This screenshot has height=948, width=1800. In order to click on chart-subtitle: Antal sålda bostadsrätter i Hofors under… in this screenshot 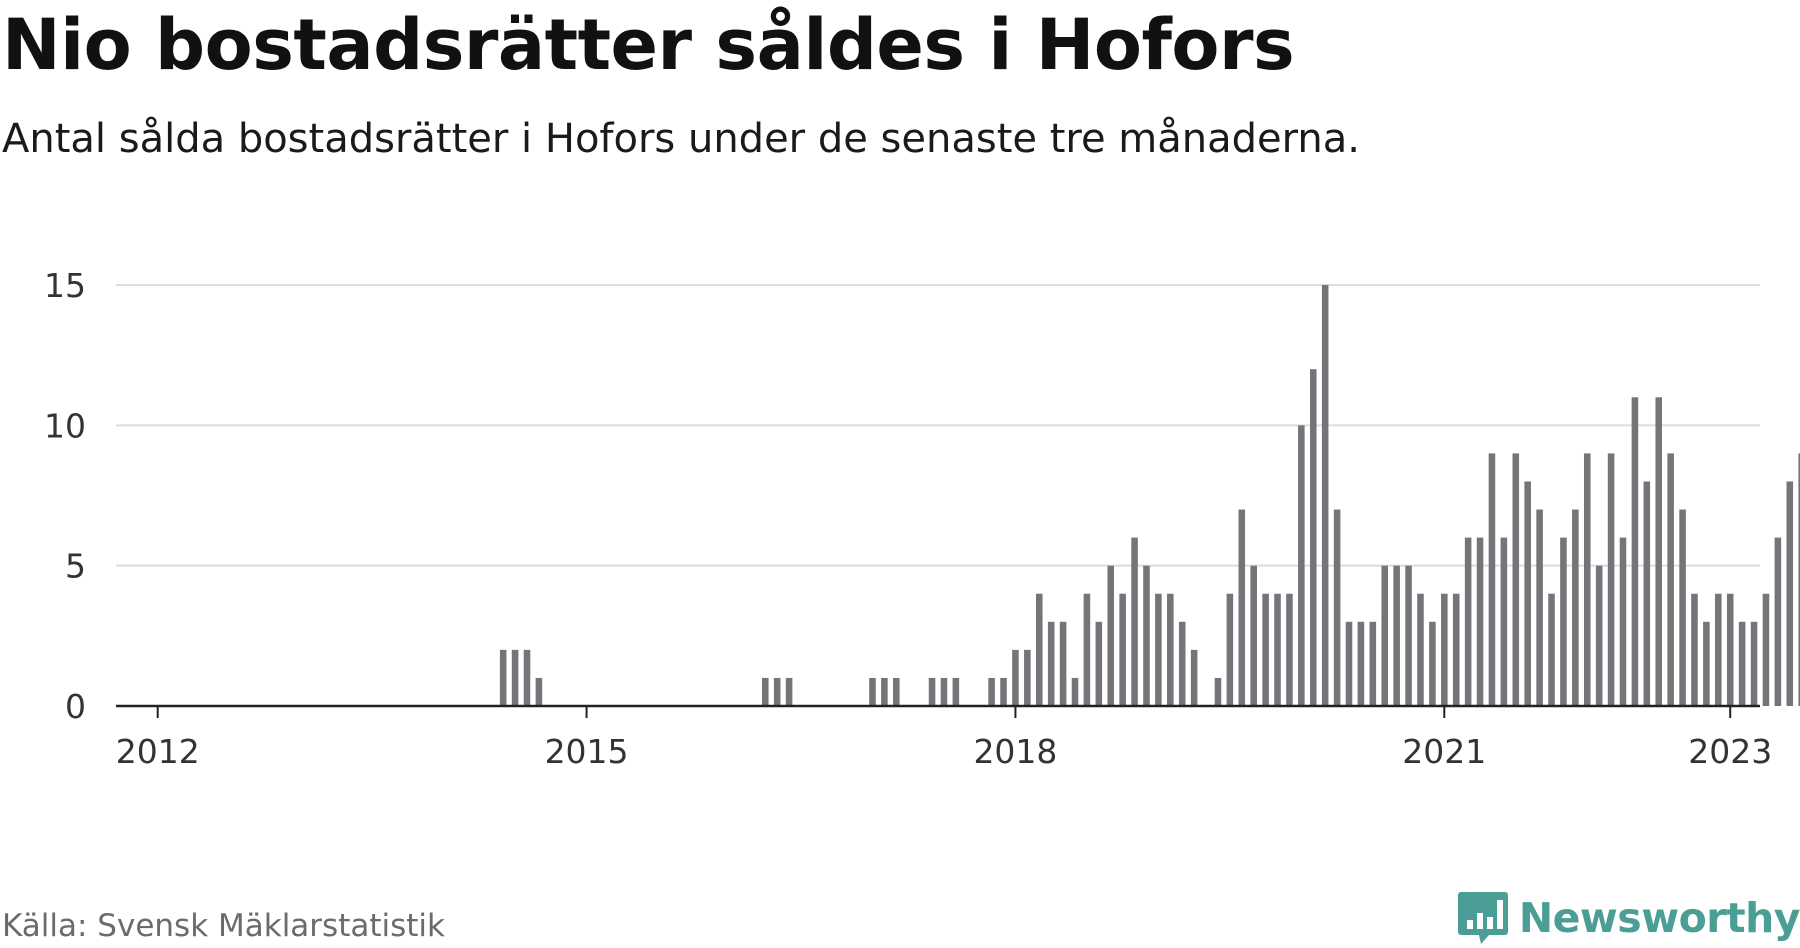, I will do `click(681, 139)`.